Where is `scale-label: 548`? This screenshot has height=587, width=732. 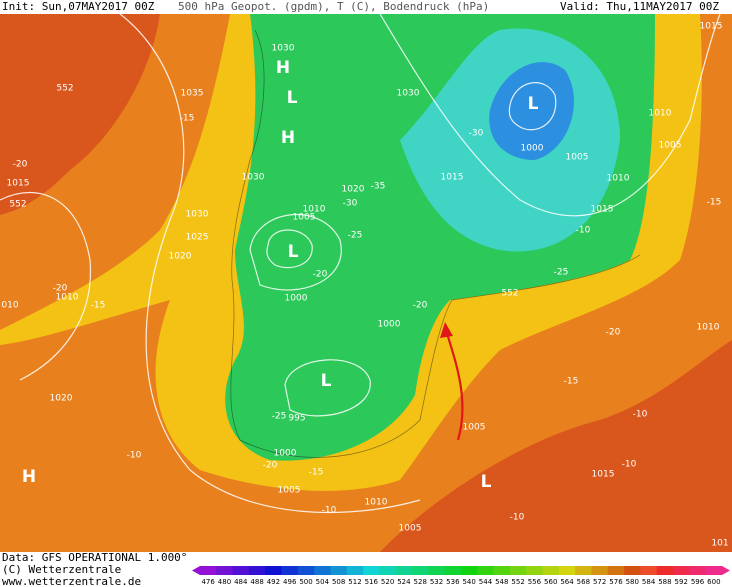
scale-label: 548 is located at coordinates (501, 582).